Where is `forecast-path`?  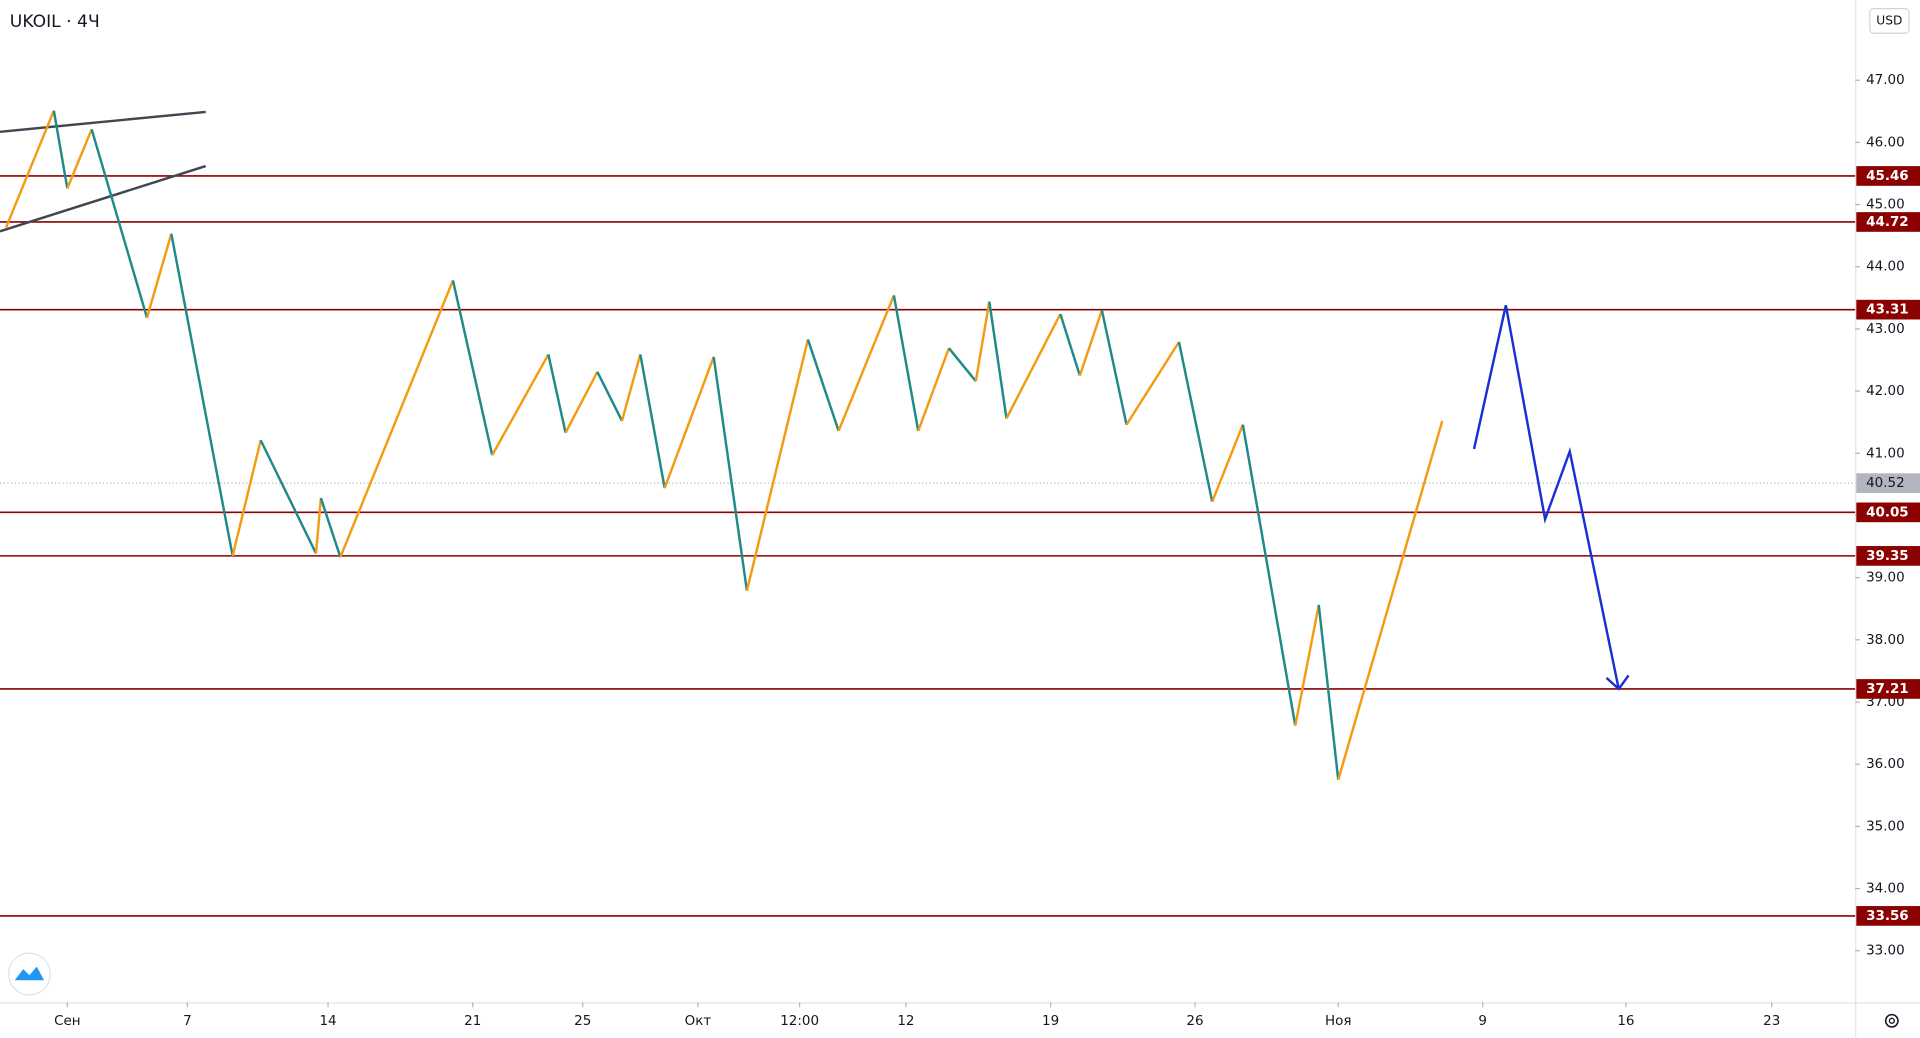
forecast-path is located at coordinates (1546, 497).